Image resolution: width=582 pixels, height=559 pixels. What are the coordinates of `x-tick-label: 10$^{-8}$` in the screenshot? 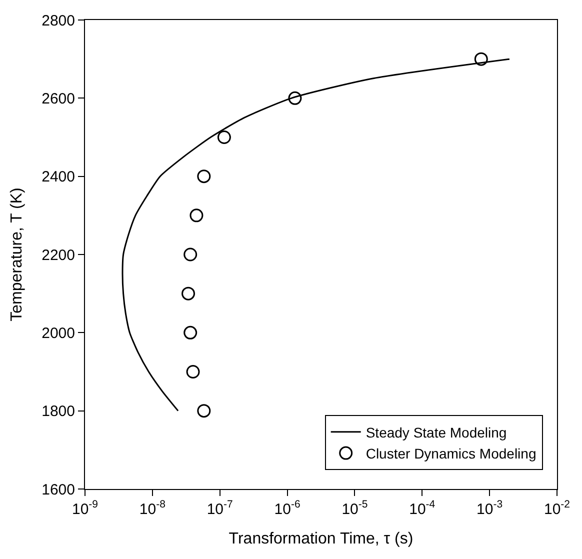 It's located at (152, 508).